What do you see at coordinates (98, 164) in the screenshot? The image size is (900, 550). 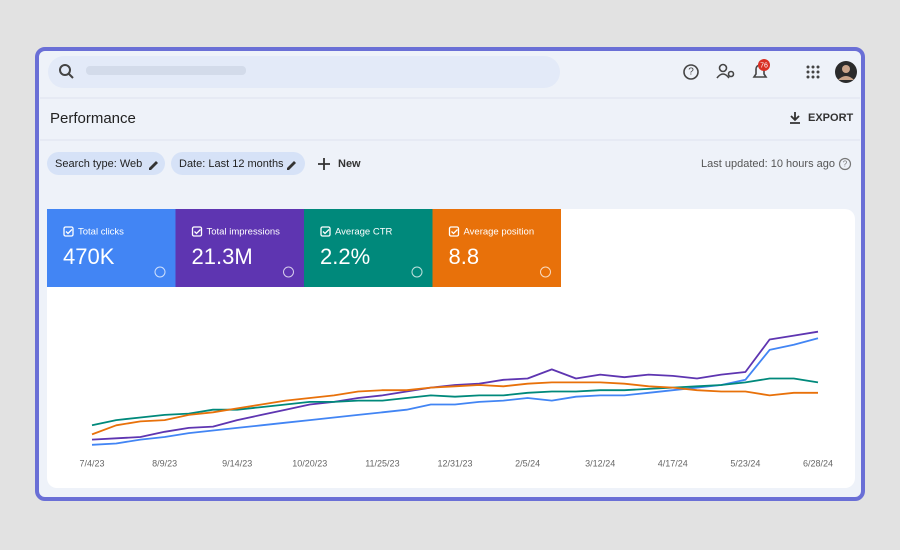 I see `chip-label: Search type: Web` at bounding box center [98, 164].